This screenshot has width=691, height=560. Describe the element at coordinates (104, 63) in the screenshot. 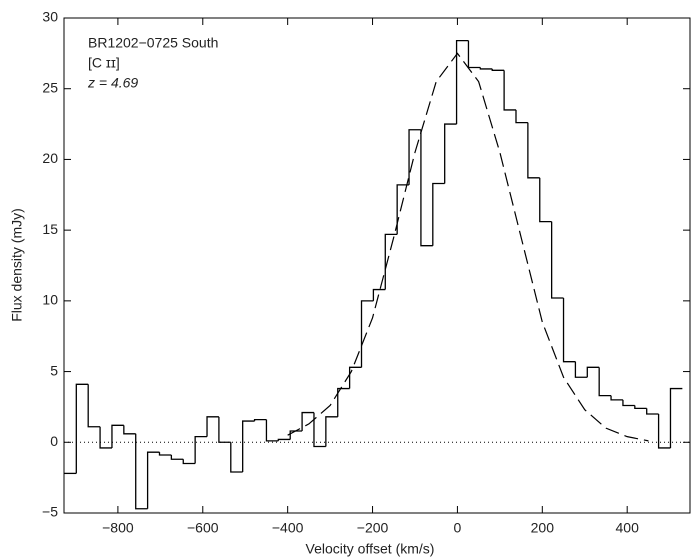

I see `annotation: [C ɪɪ]` at that location.